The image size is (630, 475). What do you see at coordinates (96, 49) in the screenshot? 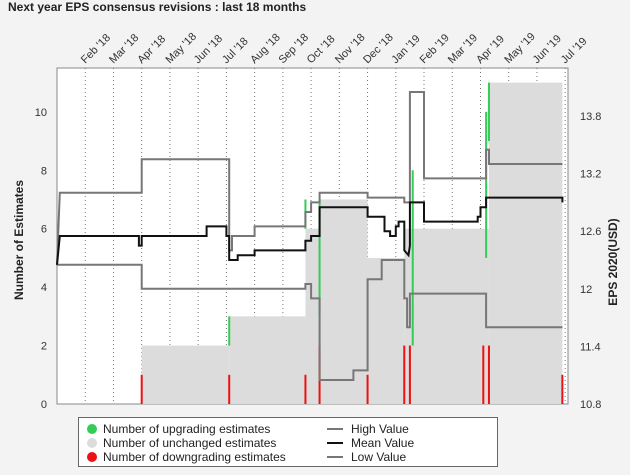
I see `x-tick-label: Feb '18` at bounding box center [96, 49].